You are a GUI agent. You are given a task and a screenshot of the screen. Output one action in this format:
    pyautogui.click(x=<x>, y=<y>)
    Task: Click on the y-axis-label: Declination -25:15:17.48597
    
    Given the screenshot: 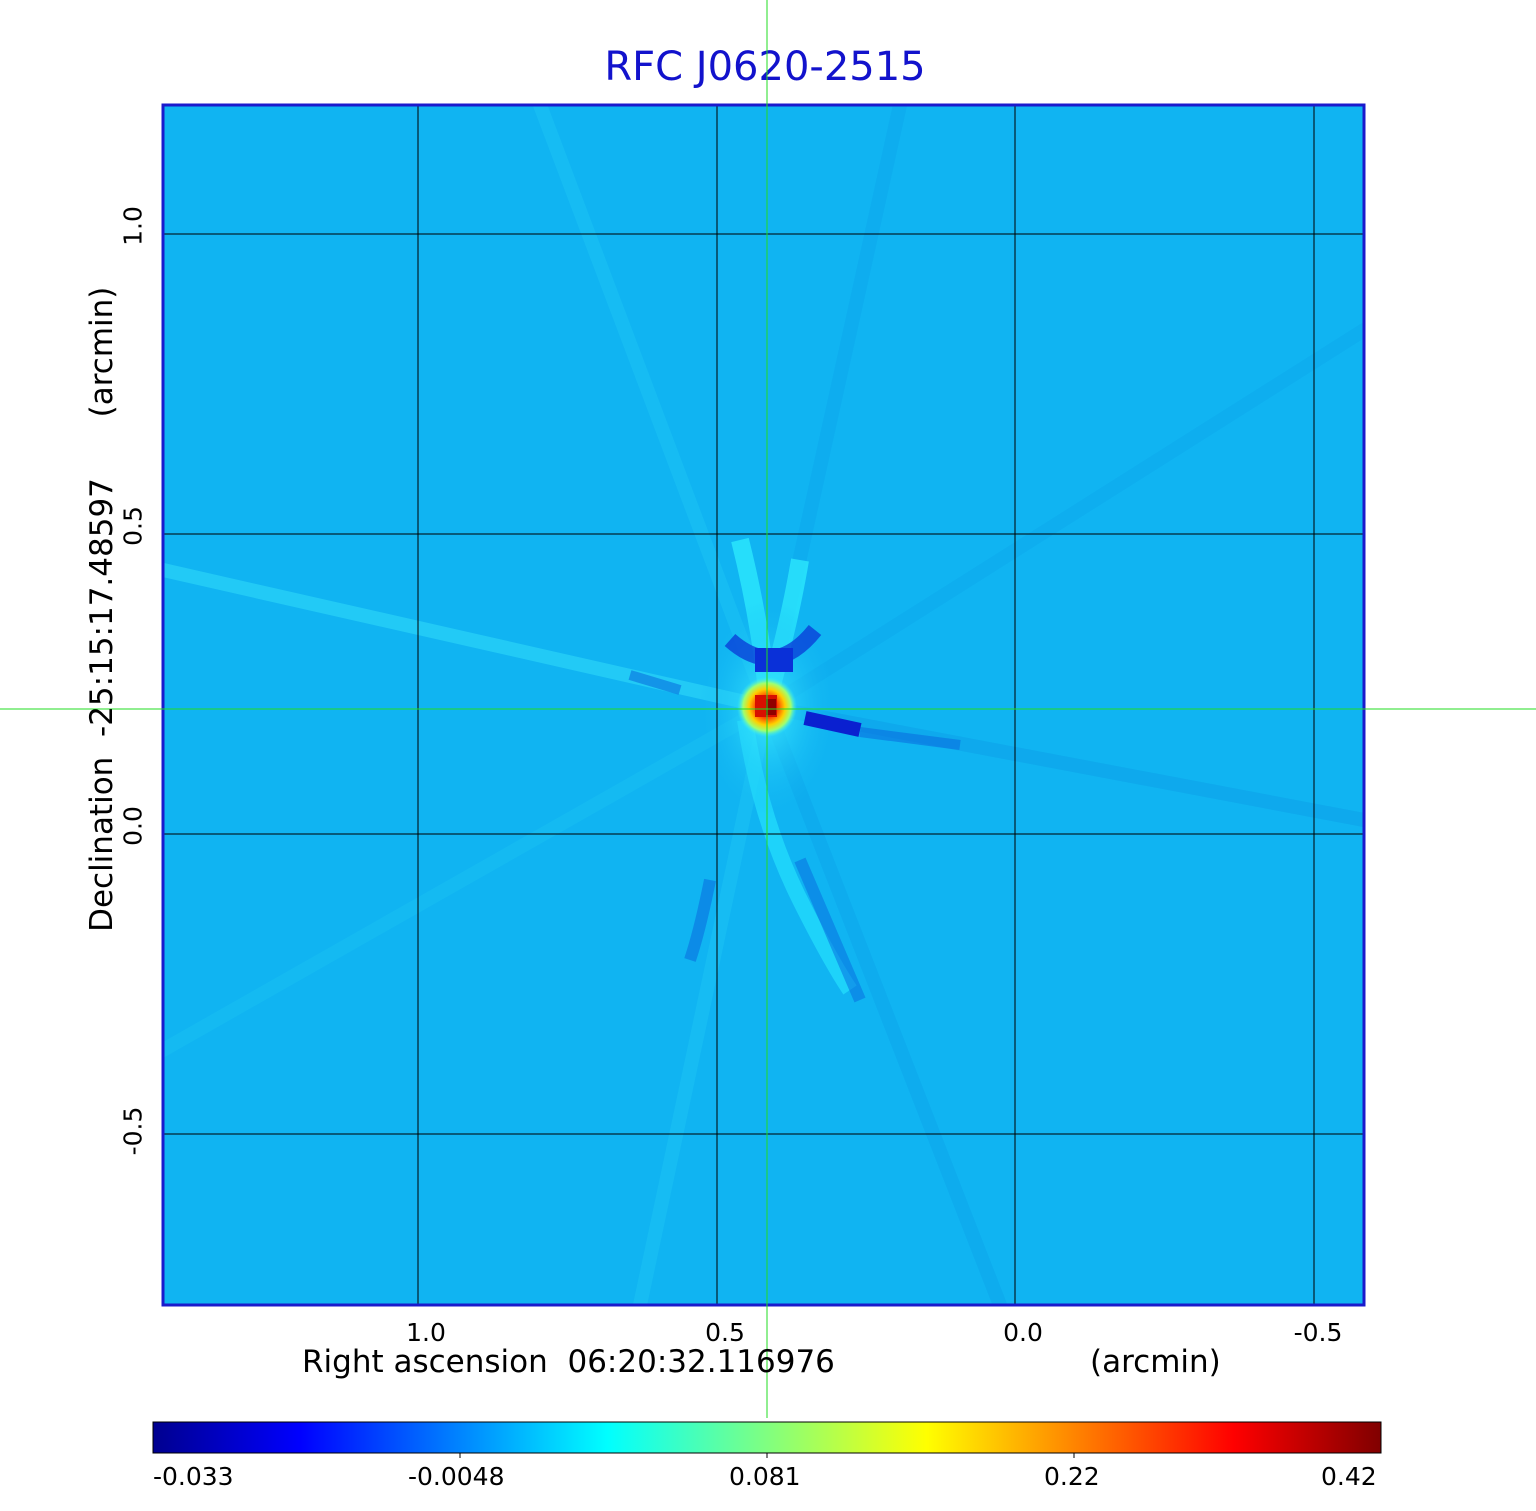 What is the action you would take?
    pyautogui.click(x=102, y=705)
    